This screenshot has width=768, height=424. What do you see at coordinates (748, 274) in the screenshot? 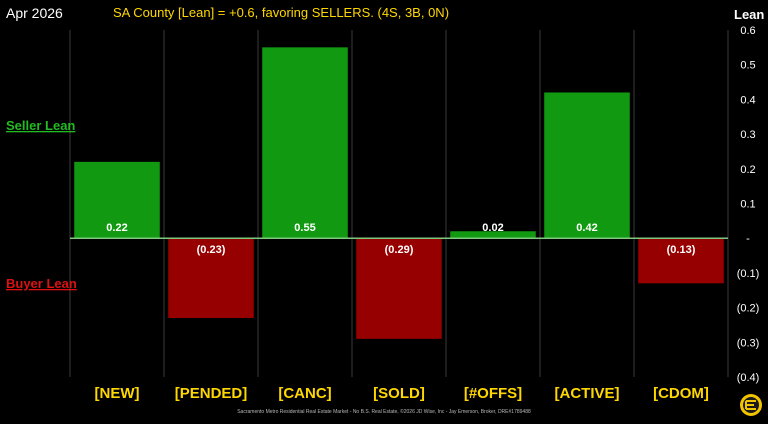
I see `y-tick-label: (0.1)` at bounding box center [748, 274].